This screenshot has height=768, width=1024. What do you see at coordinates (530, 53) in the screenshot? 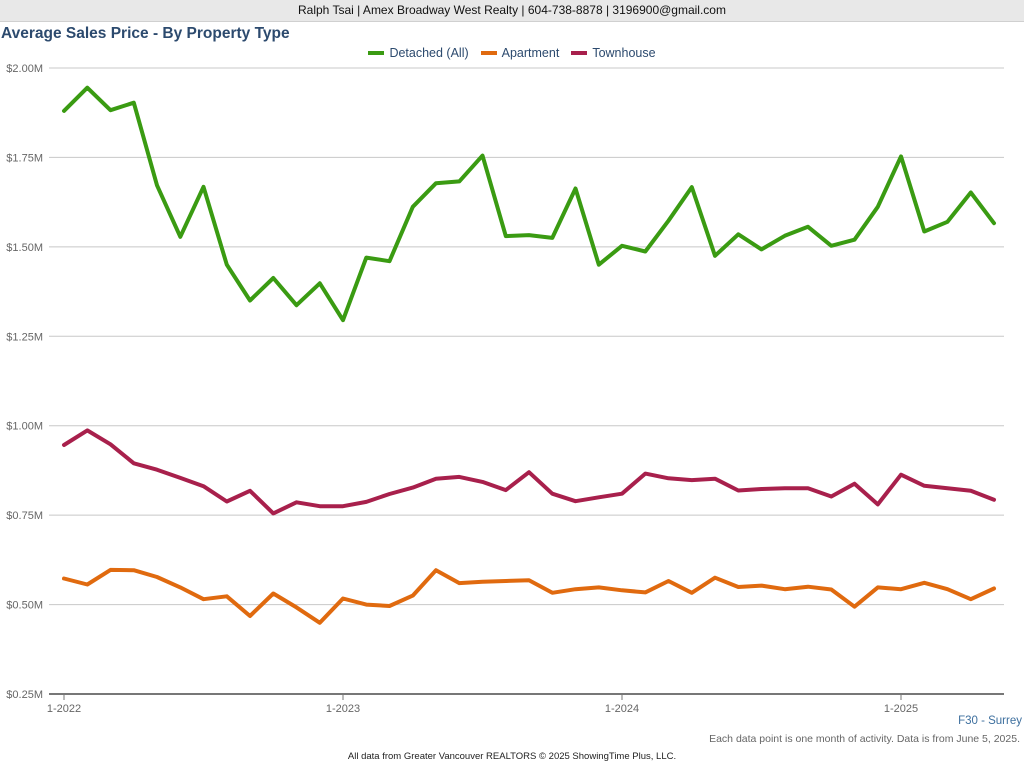
I see `legend-label-apartment: Apartment` at bounding box center [530, 53].